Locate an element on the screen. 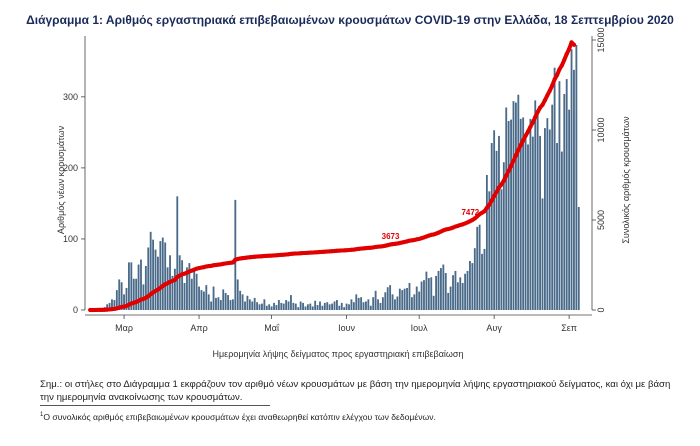 Image resolution: width=700 pixels, height=446 pixels. y-axis-right-label: Συνολικός αριθμός κρουσμάτων is located at coordinates (626, 180).